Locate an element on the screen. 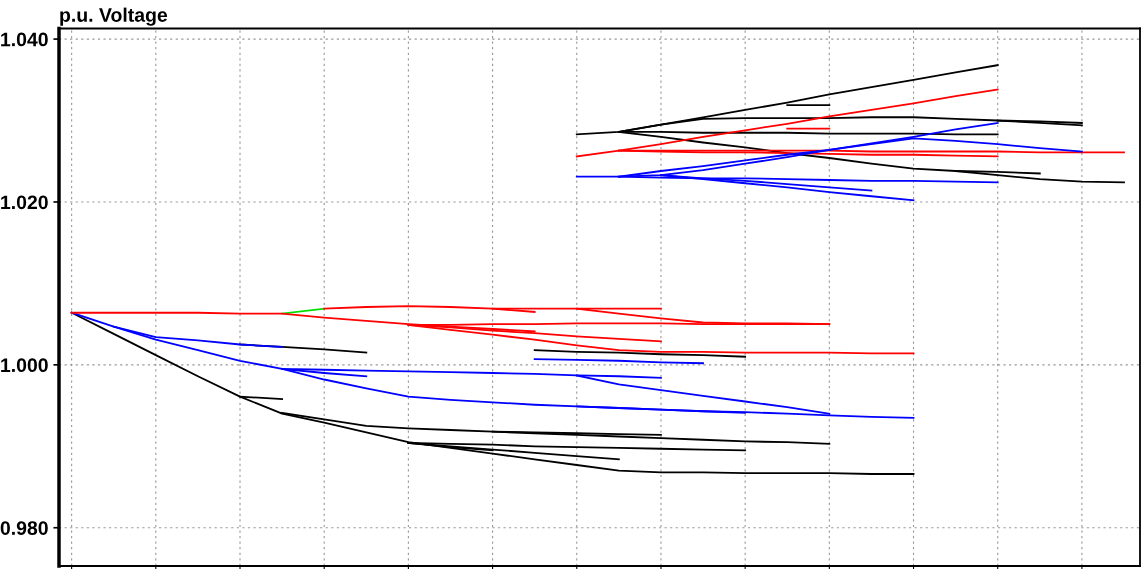 Image resolution: width=1144 pixels, height=569 pixels. y-tick-label: 0.980 is located at coordinates (24, 528).